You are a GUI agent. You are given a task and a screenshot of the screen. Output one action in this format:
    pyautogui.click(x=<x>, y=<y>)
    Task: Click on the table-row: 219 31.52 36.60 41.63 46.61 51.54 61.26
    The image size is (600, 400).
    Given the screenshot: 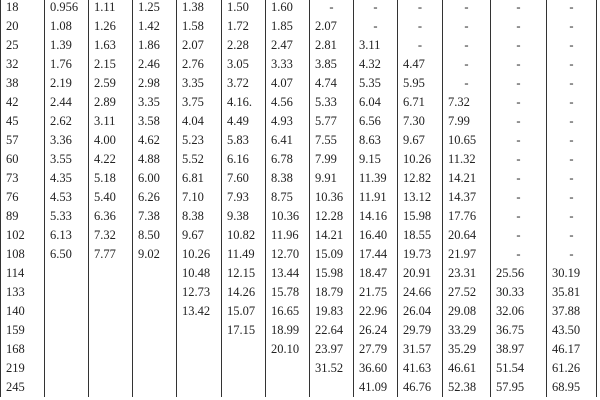 What is the action you would take?
    pyautogui.click(x=298, y=368)
    